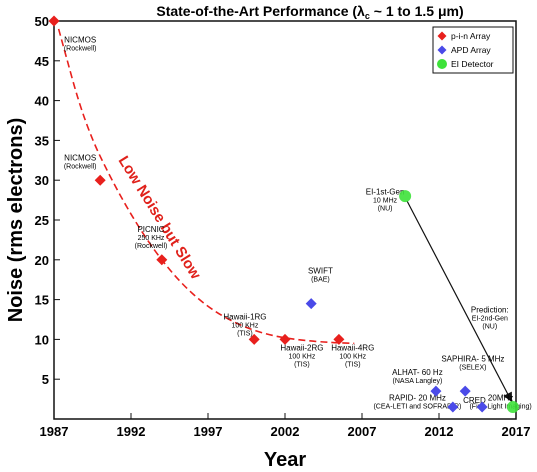 Image resolution: width=537 pixels, height=472 pixels. What do you see at coordinates (490, 318) in the screenshot?
I see `annotation-text: EI-2nd-Gen` at bounding box center [490, 318].